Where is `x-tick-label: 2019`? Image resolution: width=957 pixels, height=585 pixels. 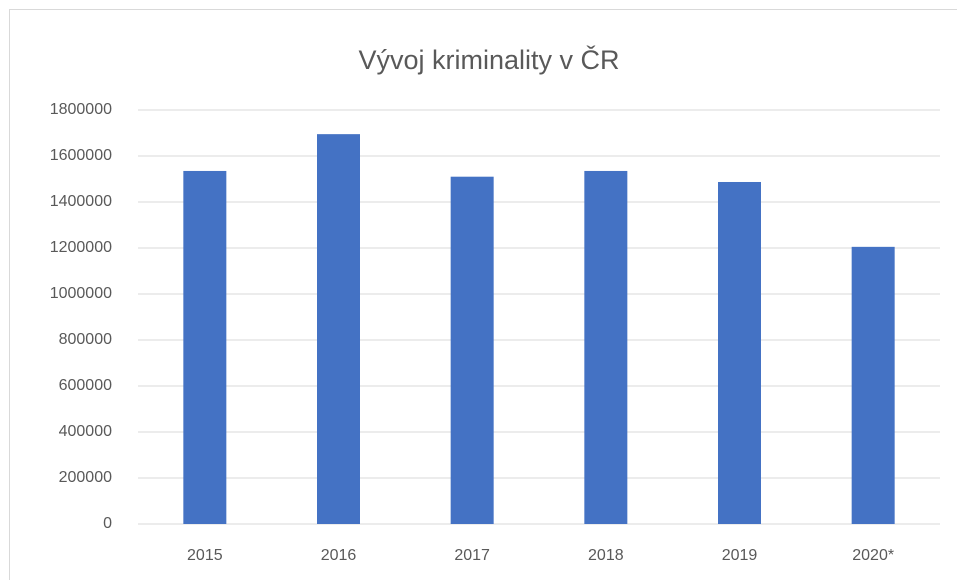
x-tick-label: 2019 is located at coordinates (740, 555).